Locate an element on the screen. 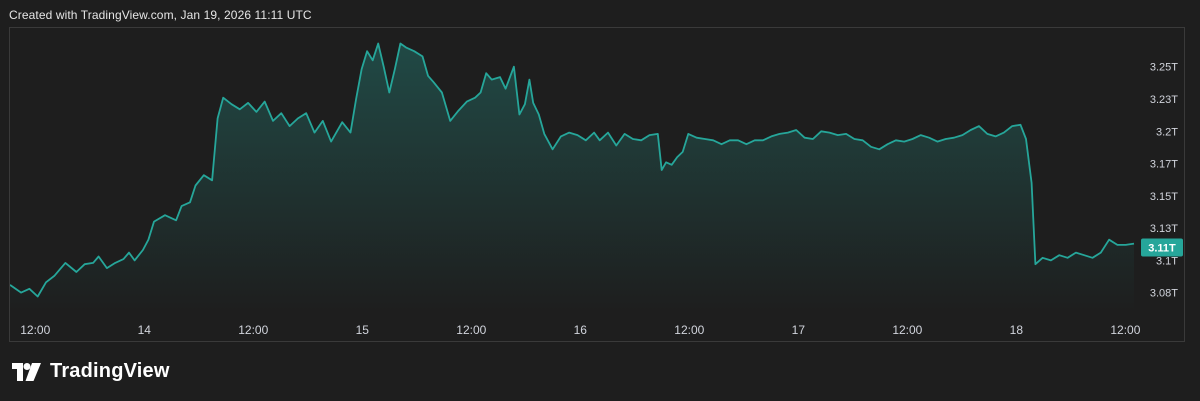  x-tick-label: 15 is located at coordinates (363, 330).